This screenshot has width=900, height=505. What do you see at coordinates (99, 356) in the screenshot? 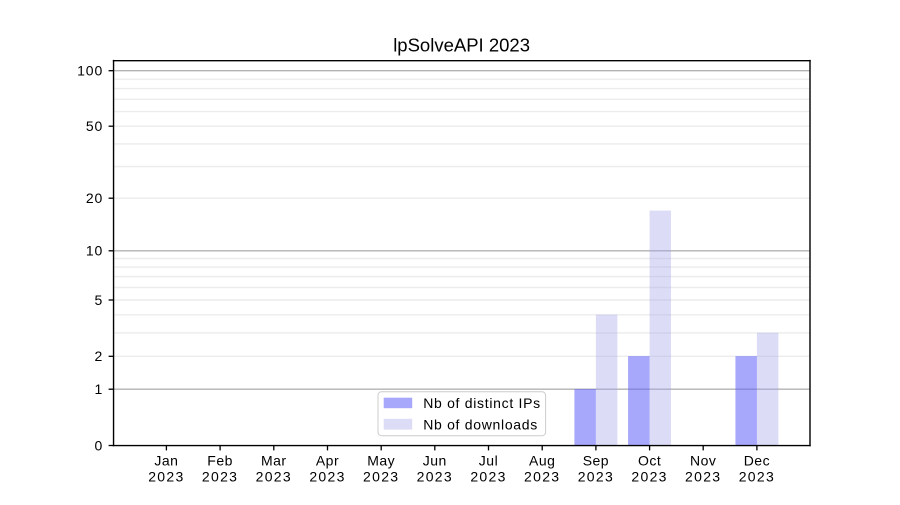
I see `svg-text: 2` at bounding box center [99, 356].